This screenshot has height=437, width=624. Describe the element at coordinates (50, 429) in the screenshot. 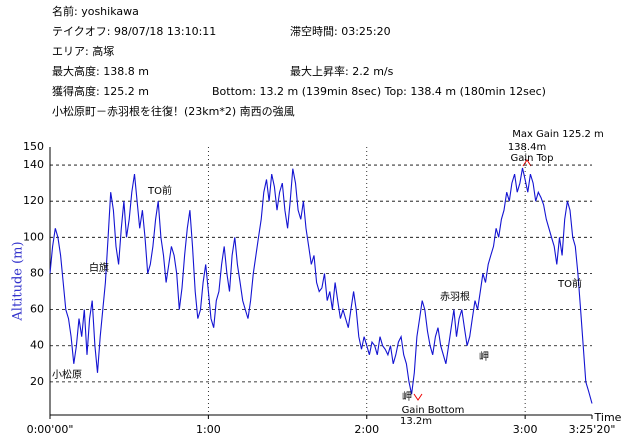

I see `x-tick-label: 0:00'00"` at that location.